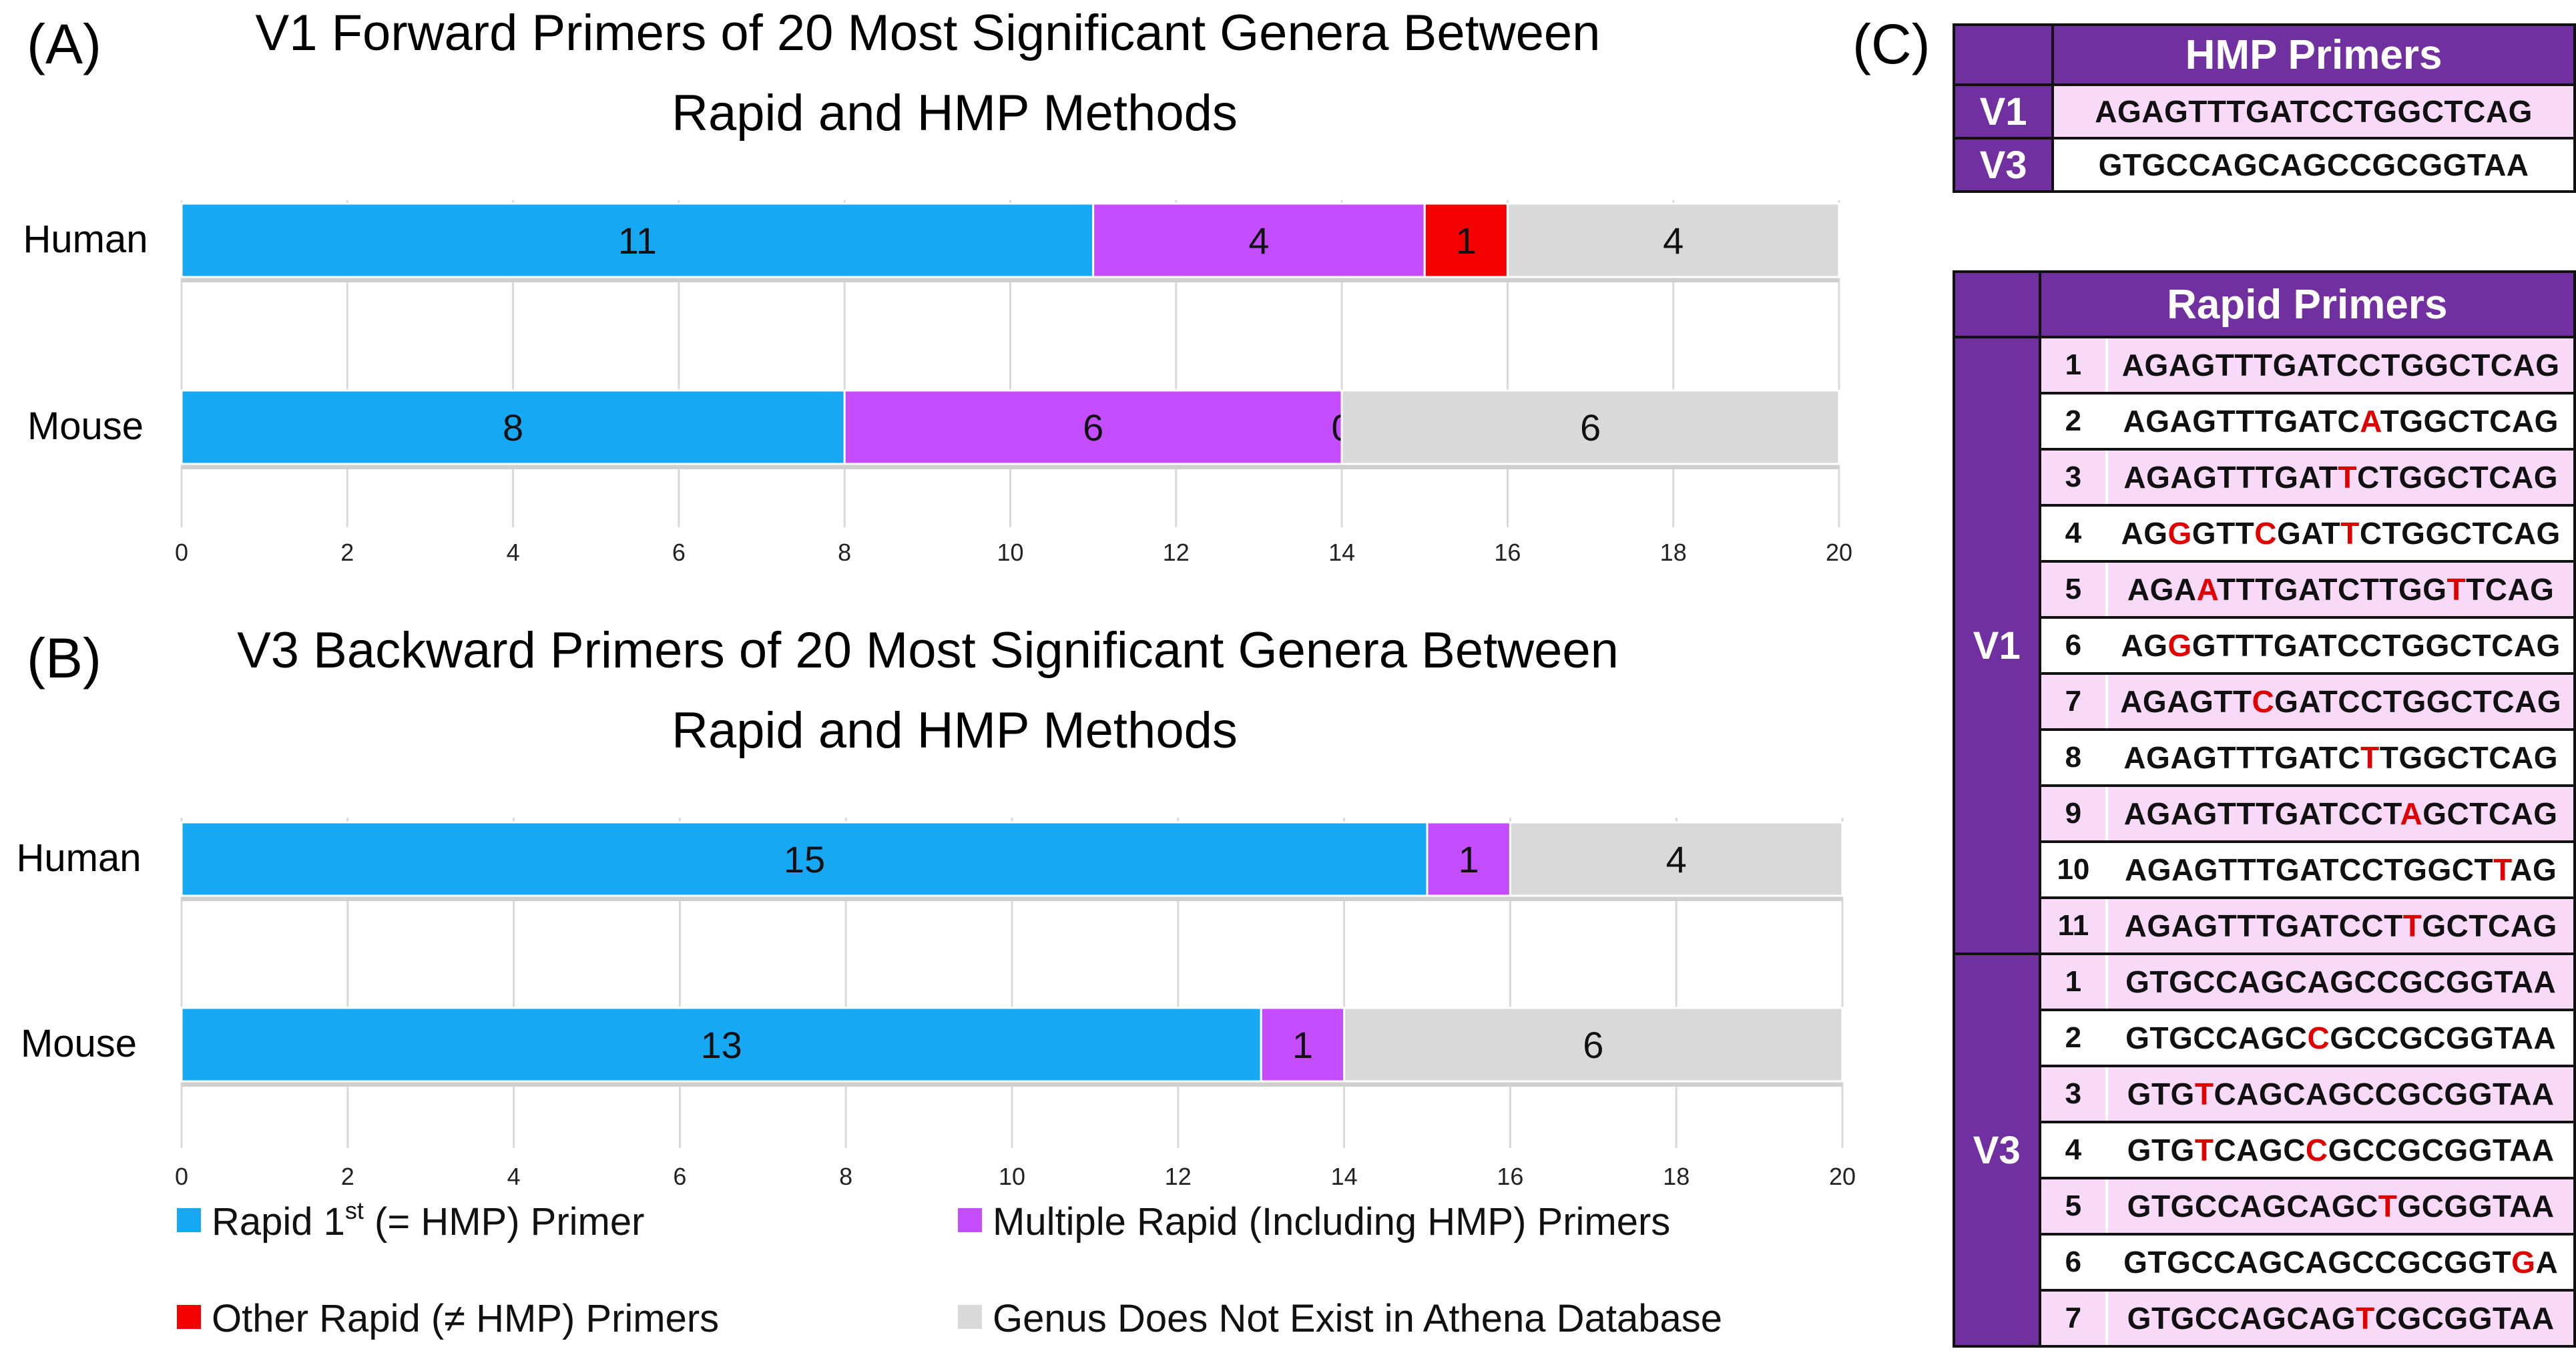 This screenshot has width=2576, height=1369. I want to click on chart-b-bar-human-s4, so click(1676, 859).